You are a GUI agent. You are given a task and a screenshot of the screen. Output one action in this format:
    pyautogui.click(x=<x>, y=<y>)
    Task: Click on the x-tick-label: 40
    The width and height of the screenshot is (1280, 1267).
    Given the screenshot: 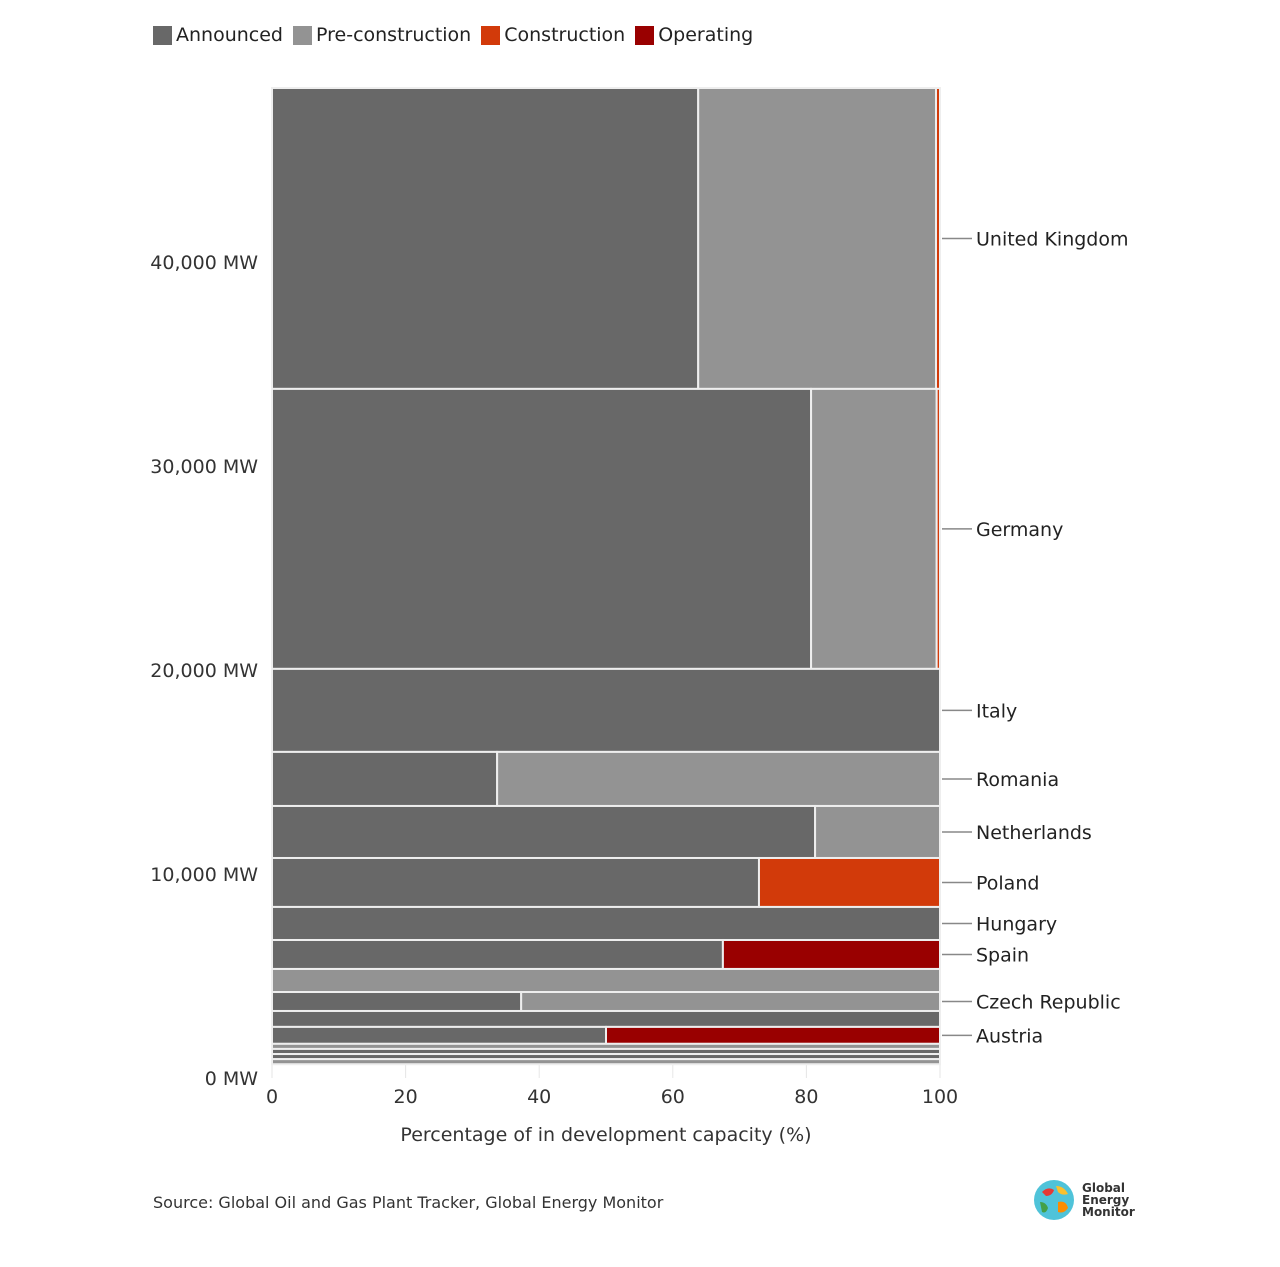 What is the action you would take?
    pyautogui.click(x=539, y=1097)
    